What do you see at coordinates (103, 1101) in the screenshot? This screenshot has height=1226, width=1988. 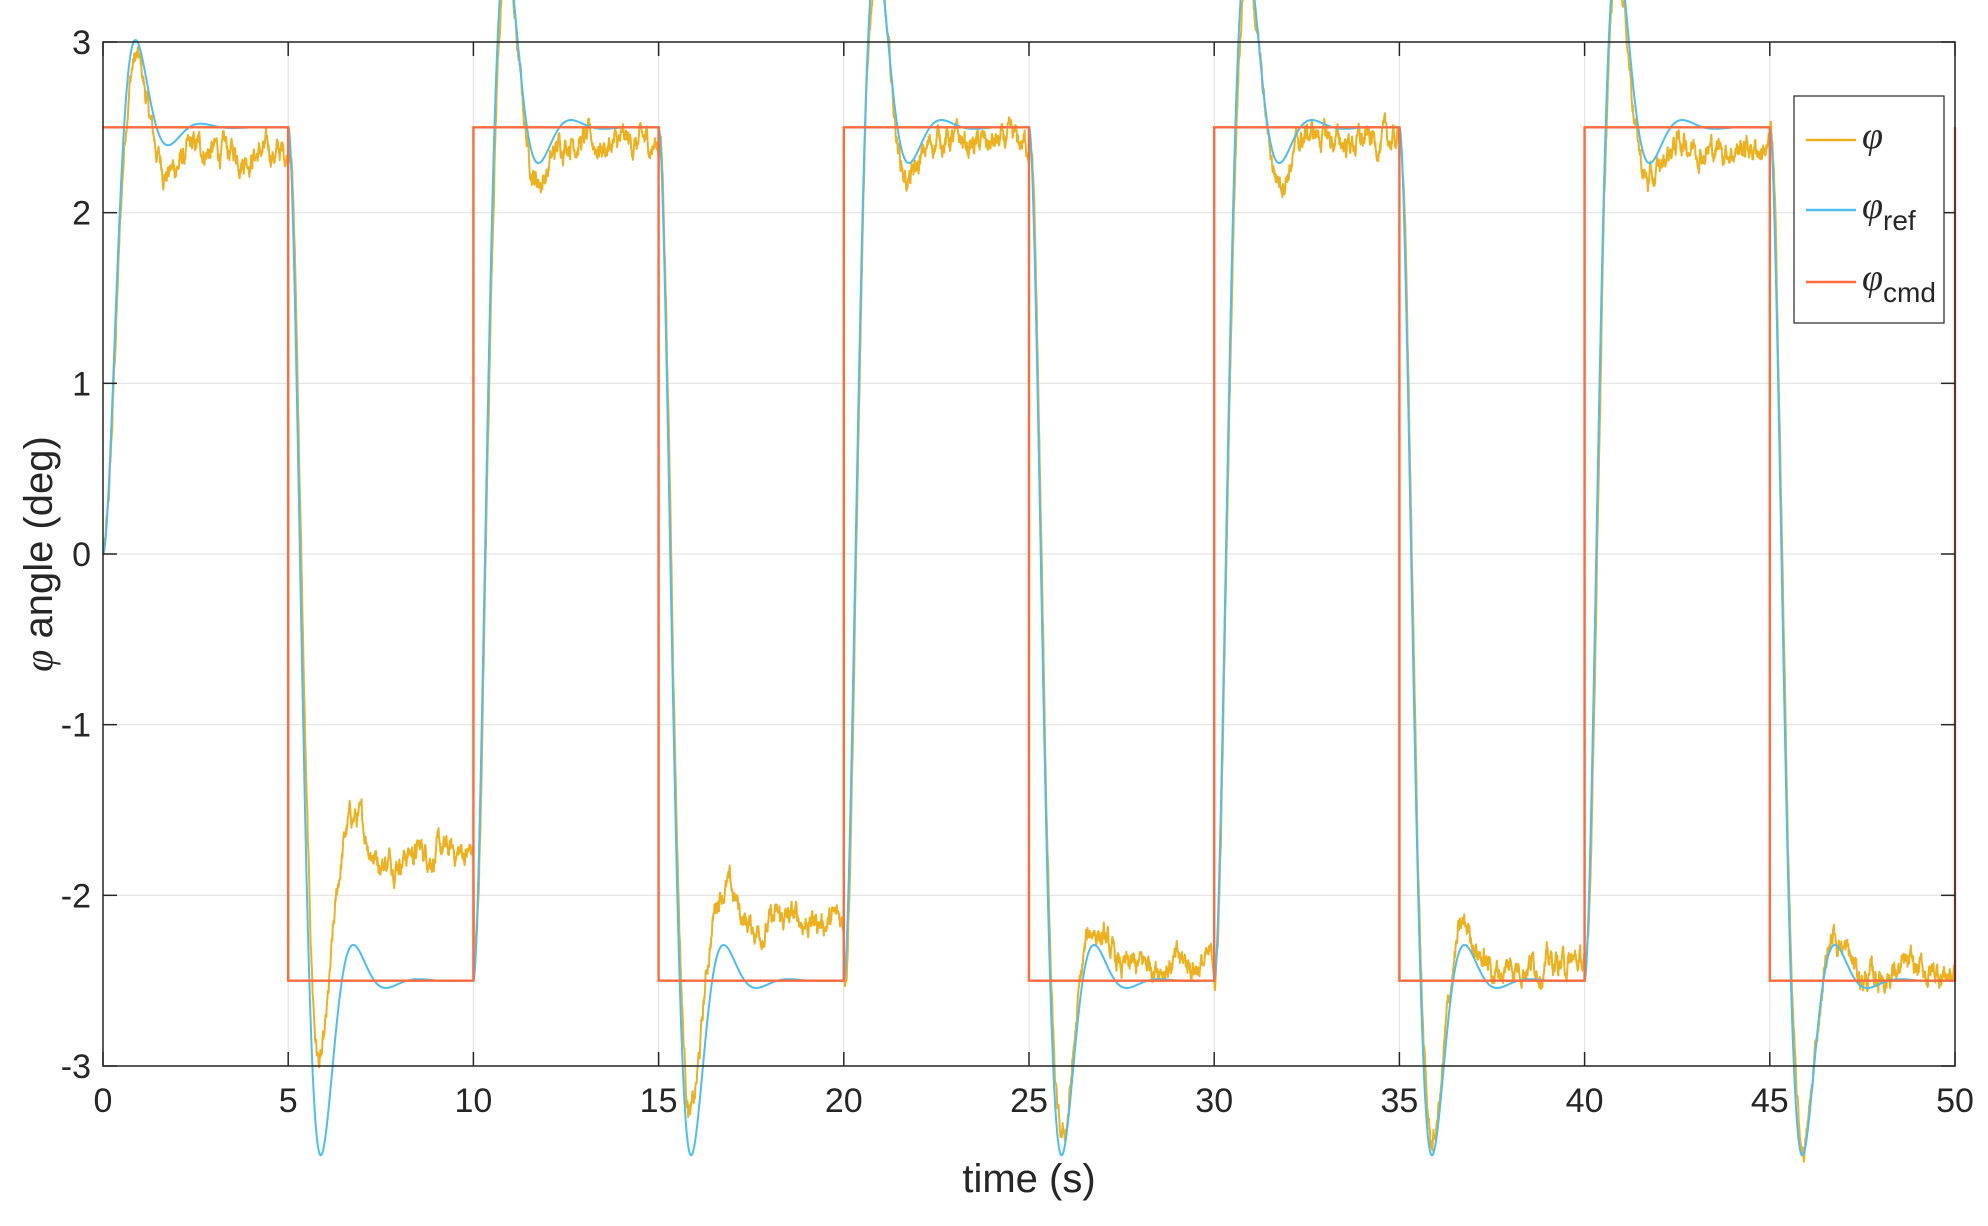 I see `x-tick-label: 0` at bounding box center [103, 1101].